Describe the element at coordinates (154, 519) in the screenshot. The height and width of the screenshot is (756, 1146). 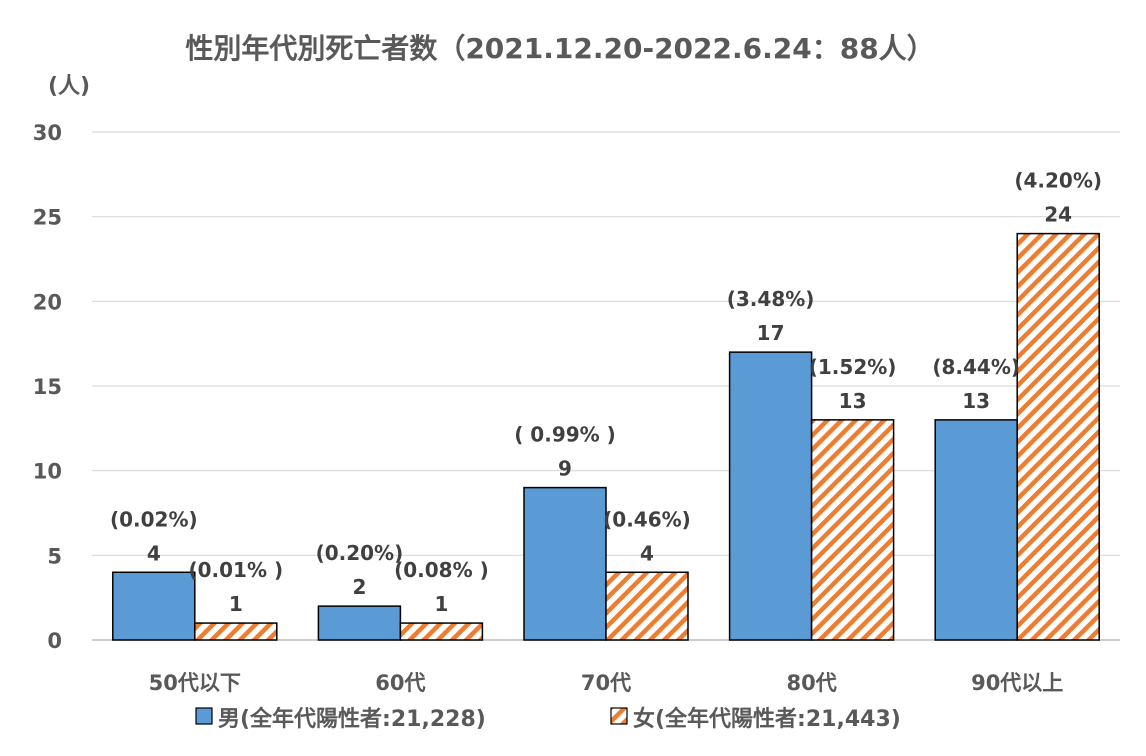
I see `bar-percent-label: (0.02%)` at that location.